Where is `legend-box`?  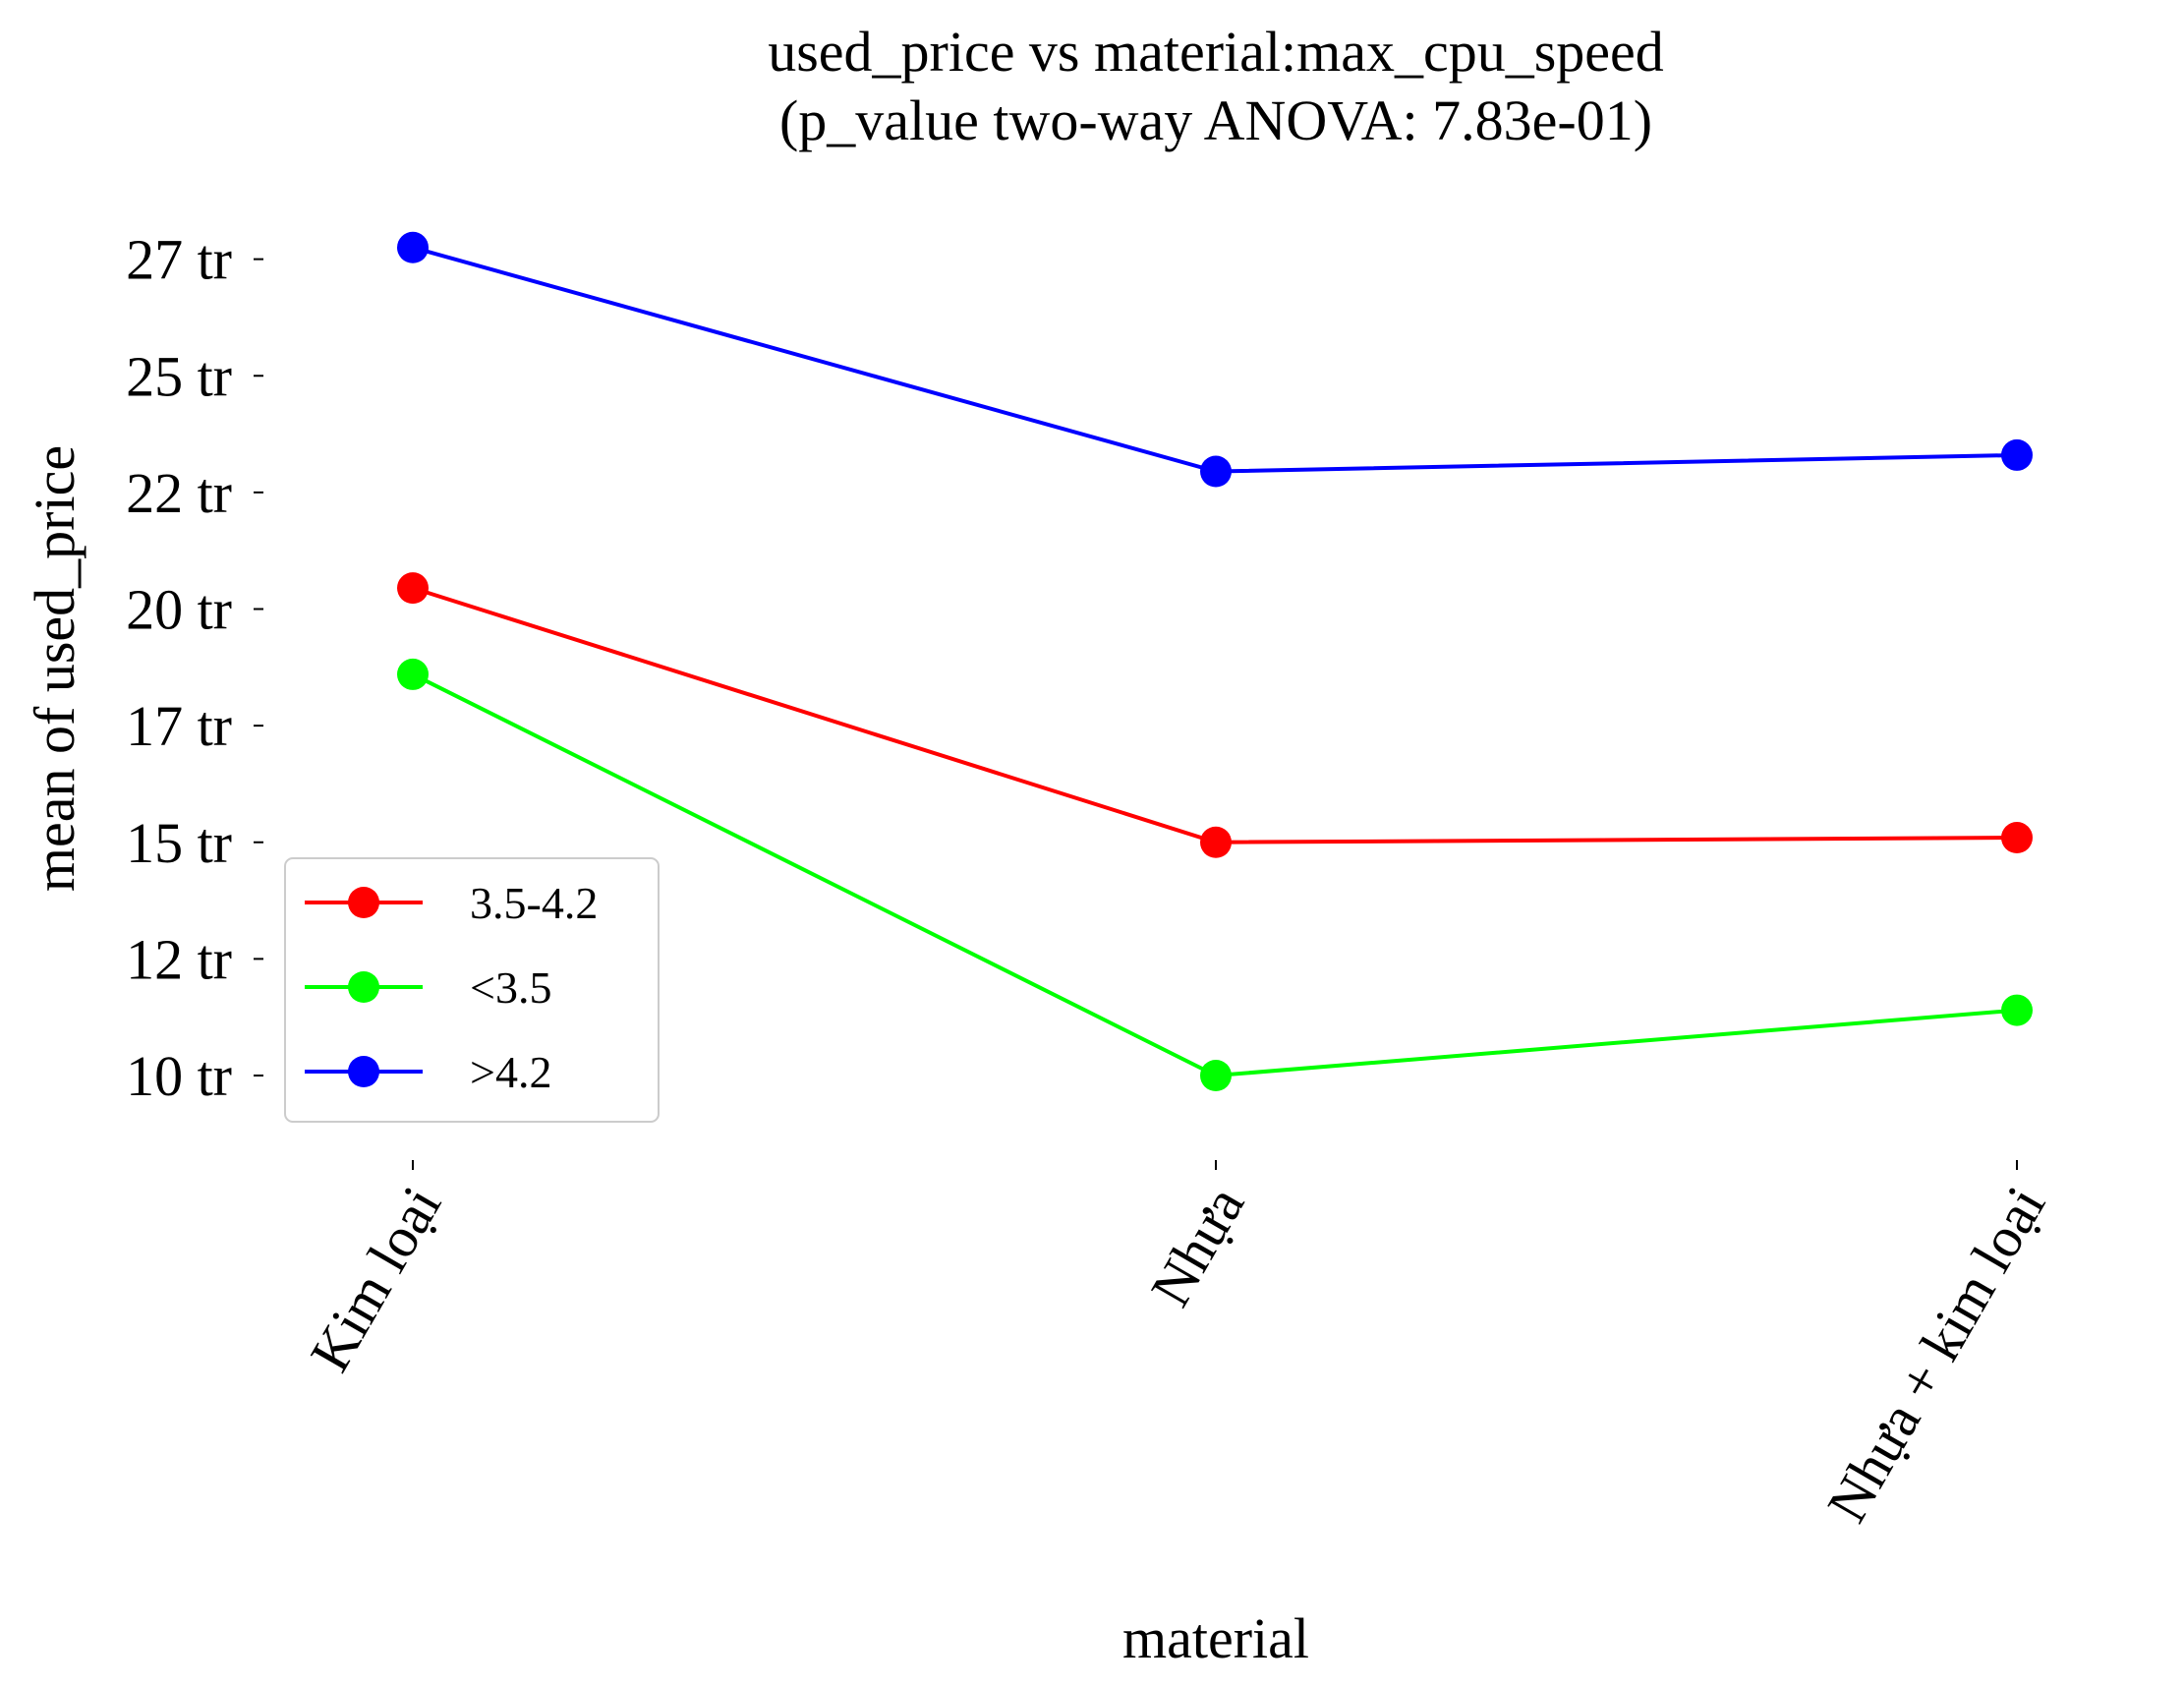
legend-box is located at coordinates (472, 990).